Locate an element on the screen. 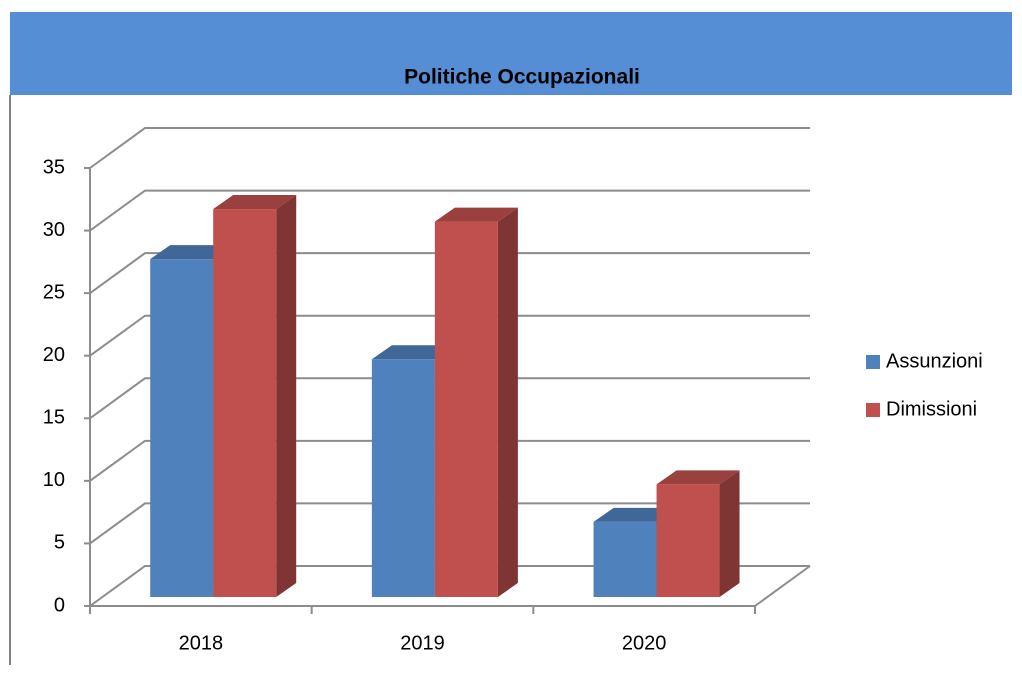  y-tick-label: 20 is located at coordinates (54, 355).